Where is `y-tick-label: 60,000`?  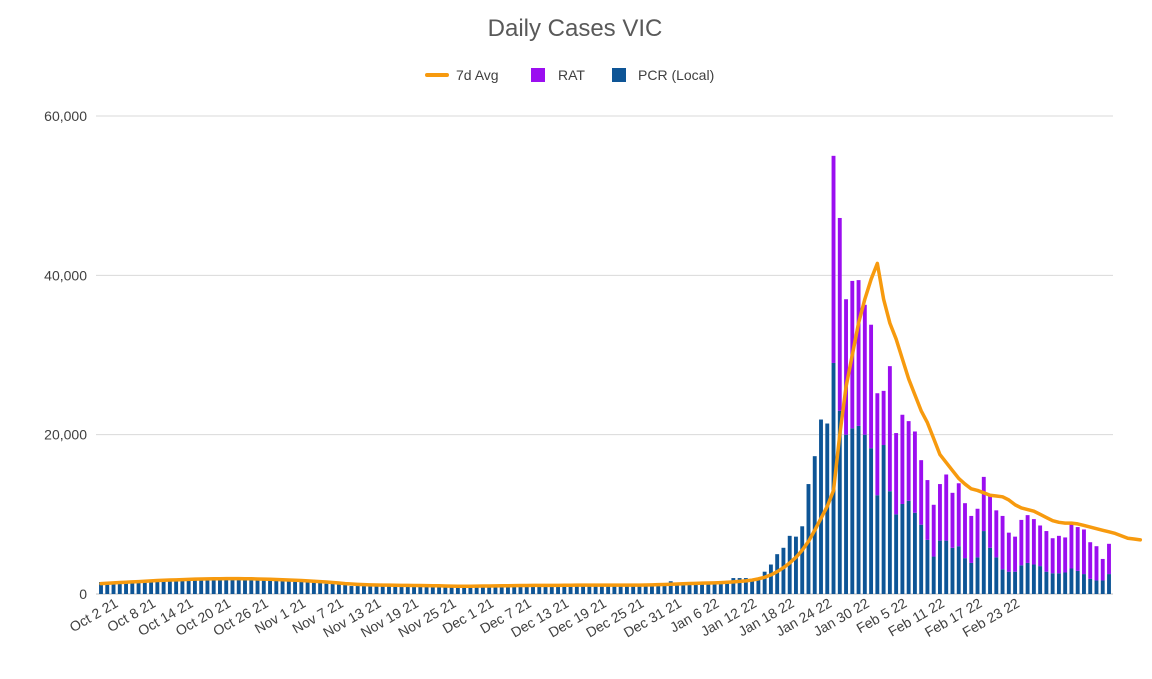 y-tick-label: 60,000 is located at coordinates (65, 116).